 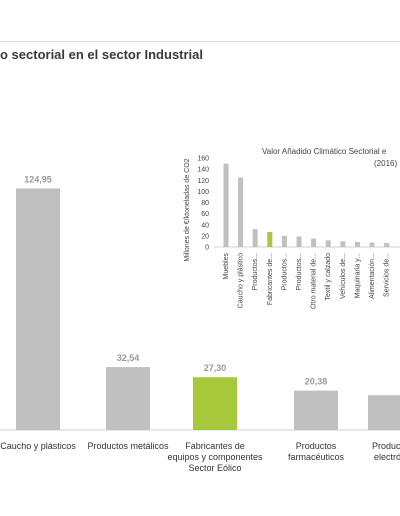 What do you see at coordinates (203, 170) in the screenshot?
I see `inset-y-tick-label: 140` at bounding box center [203, 170].